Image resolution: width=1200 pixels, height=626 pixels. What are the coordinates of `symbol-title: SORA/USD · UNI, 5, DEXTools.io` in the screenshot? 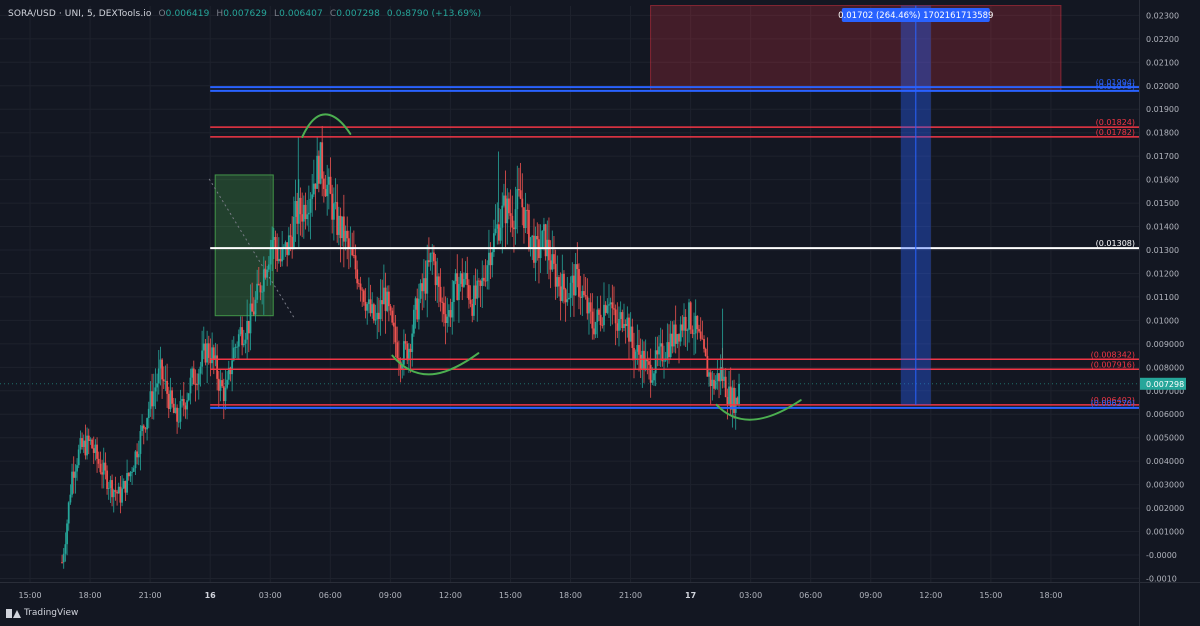 It's located at (80, 14).